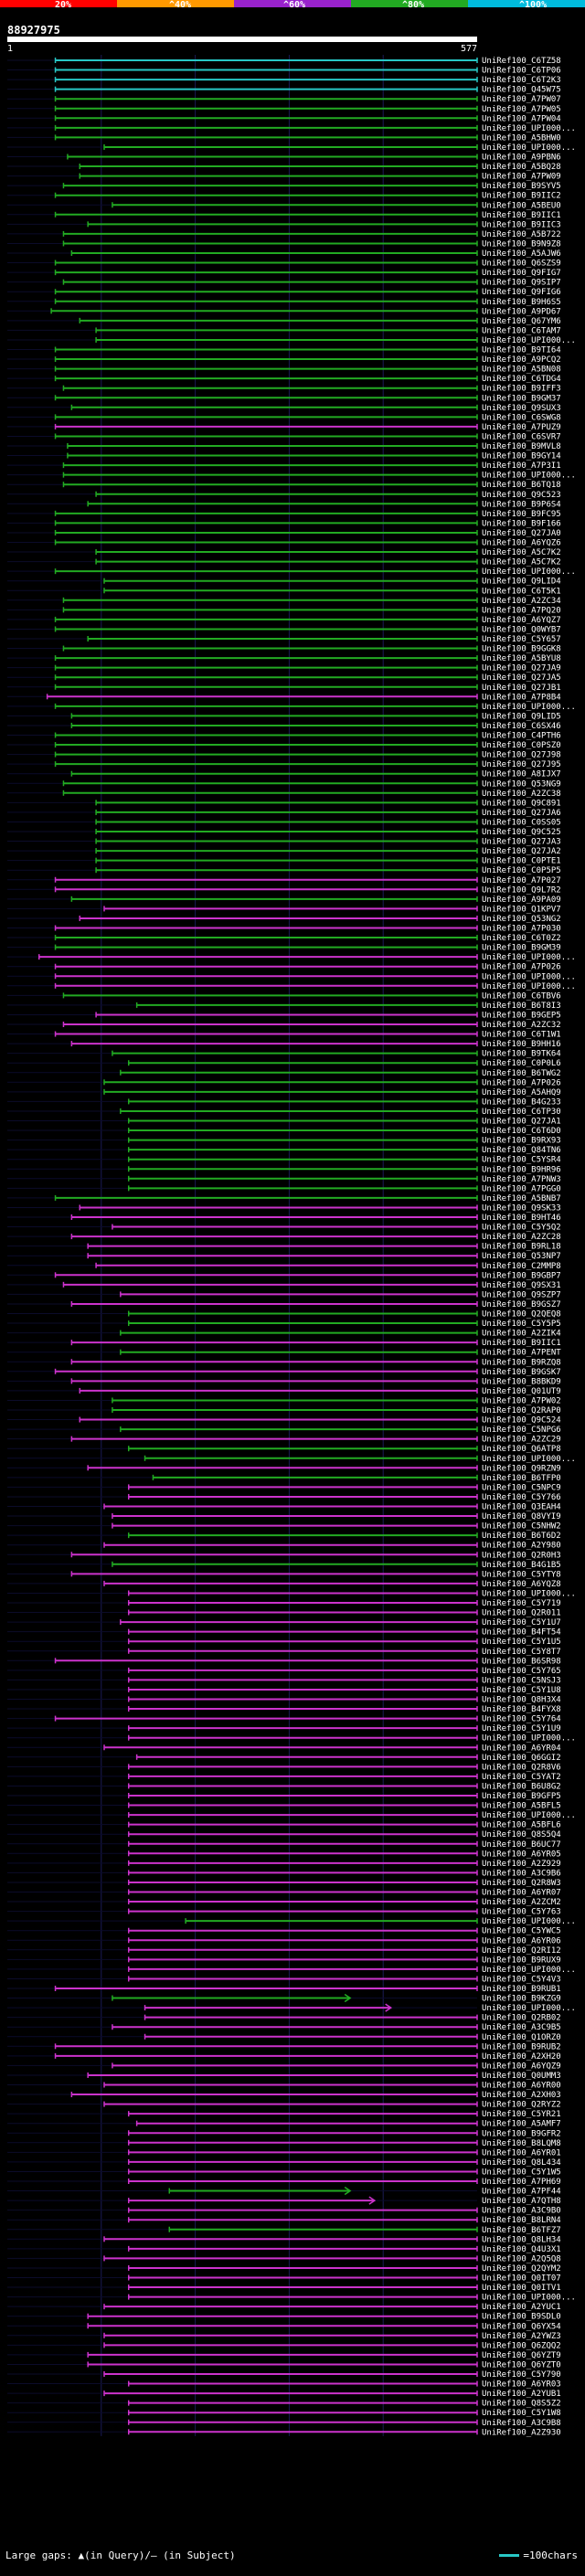 The height and width of the screenshot is (2576, 585). I want to click on hit-row: UniRef100_Q27JB1, so click(284, 688).